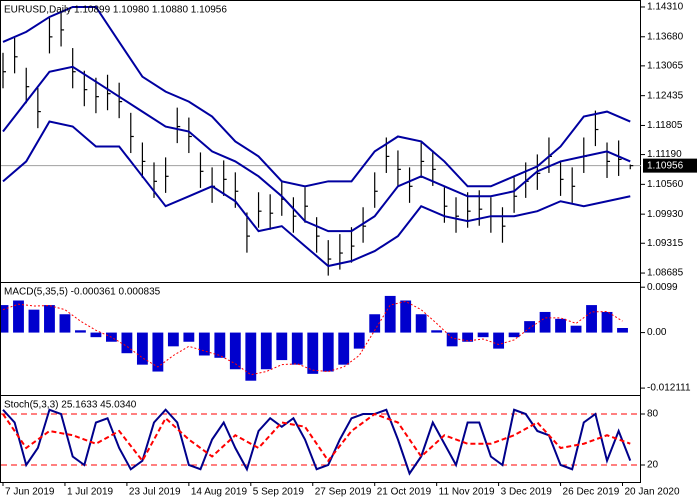 This screenshot has width=700, height=500. I want to click on y-tick-label: 80, so click(653, 414).